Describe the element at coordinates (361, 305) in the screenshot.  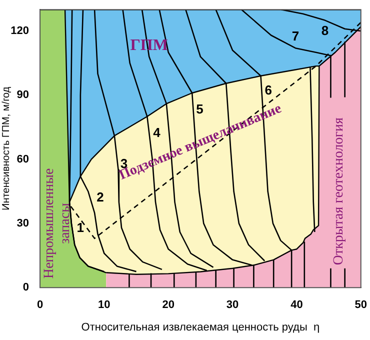
I see `x-tick-label: 50` at that location.